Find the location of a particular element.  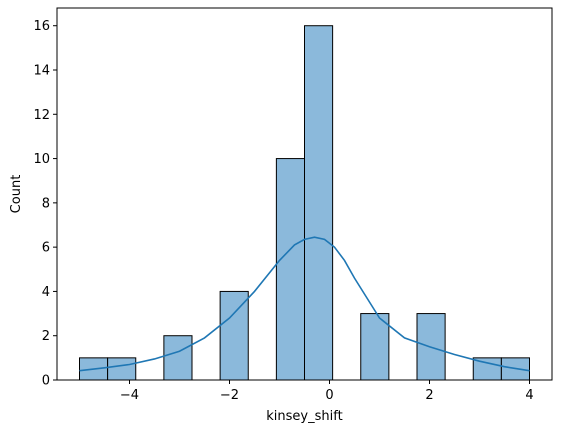

y-tick-label: 14 is located at coordinates (41, 71).